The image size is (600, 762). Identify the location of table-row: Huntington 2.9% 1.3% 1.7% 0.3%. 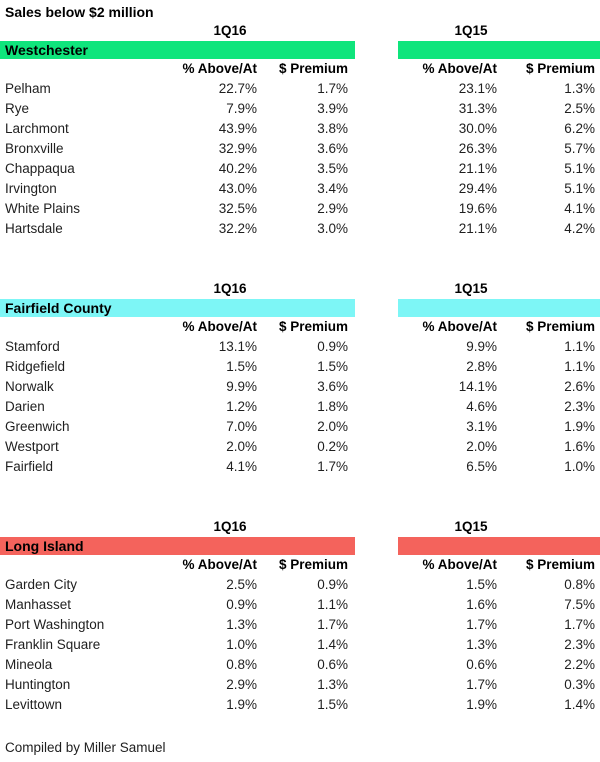
(300, 685).